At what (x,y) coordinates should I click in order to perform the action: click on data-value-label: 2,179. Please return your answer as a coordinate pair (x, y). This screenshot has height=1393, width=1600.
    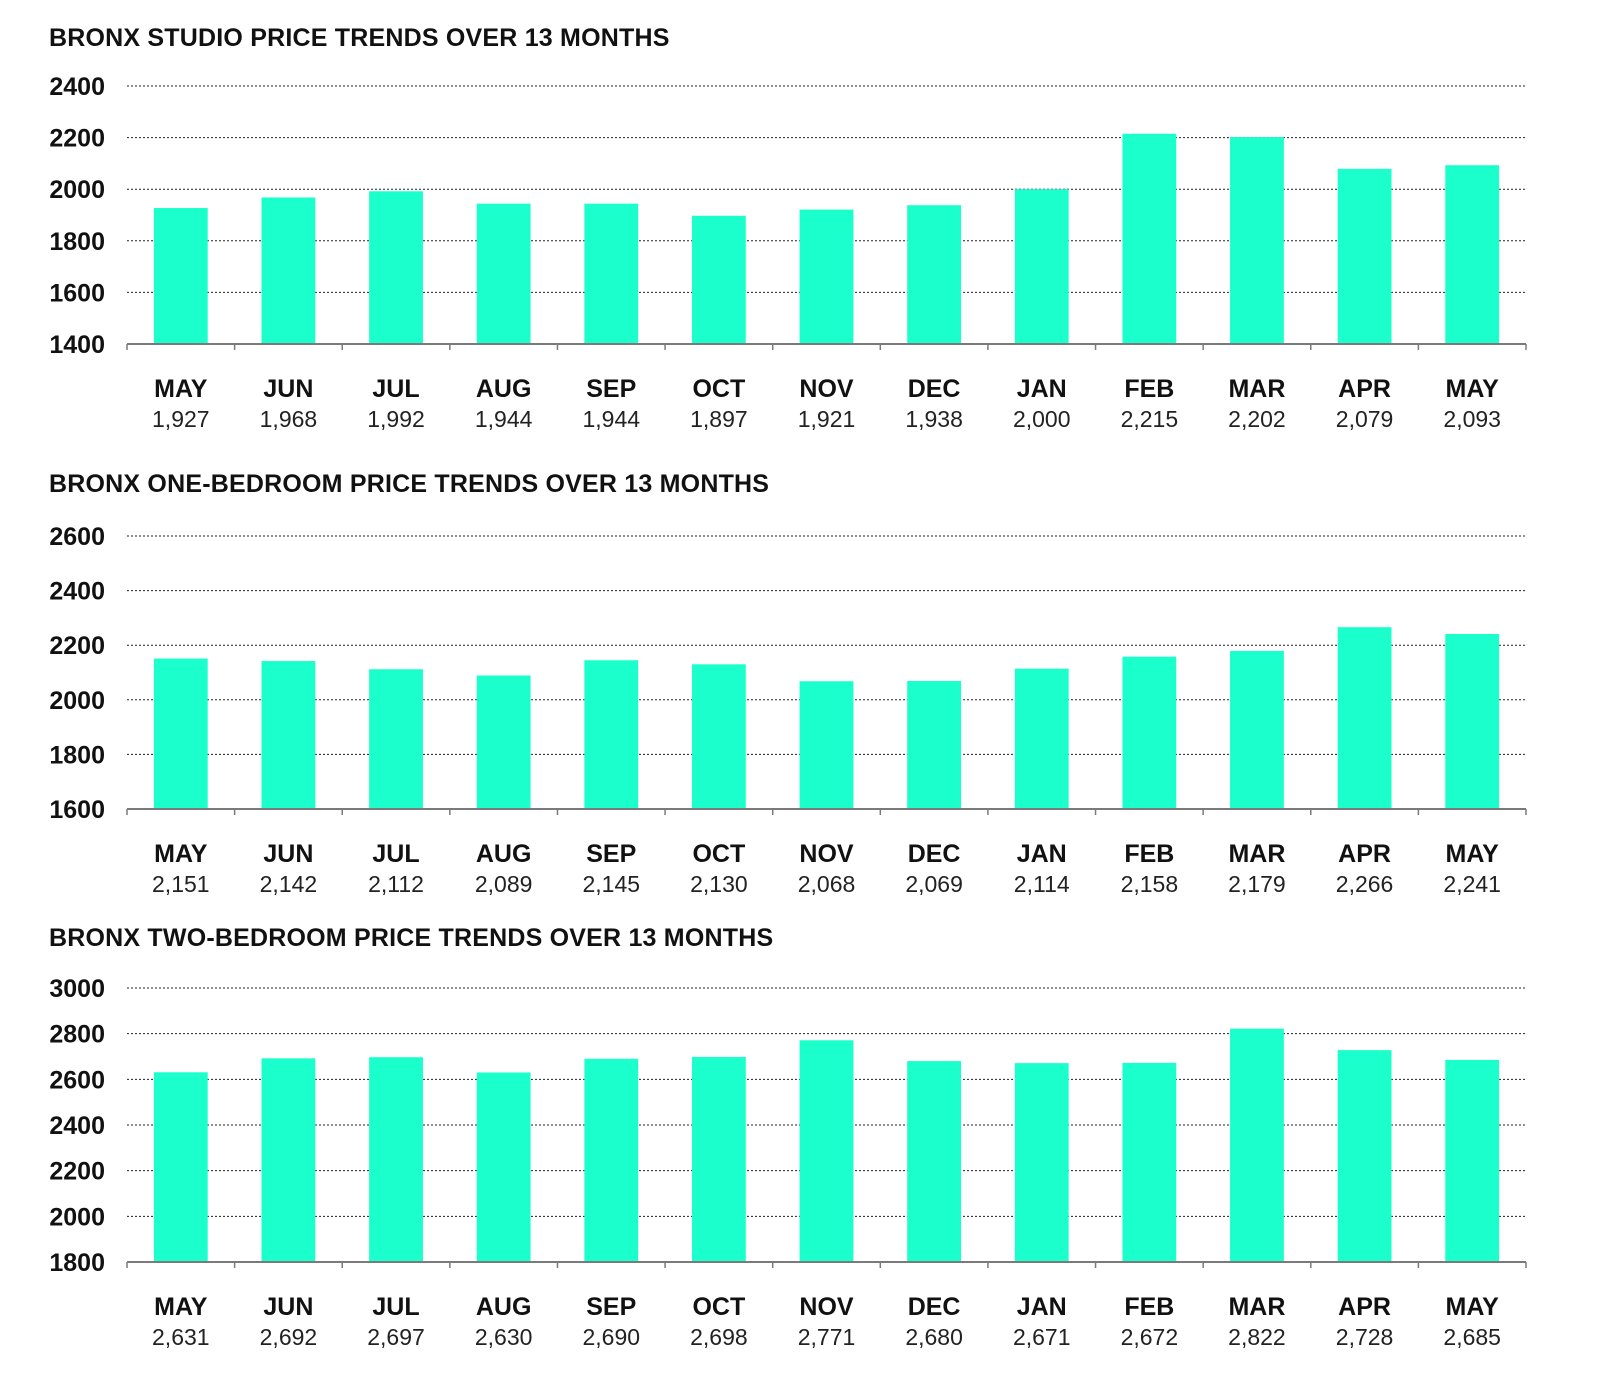
    Looking at the image, I should click on (1257, 884).